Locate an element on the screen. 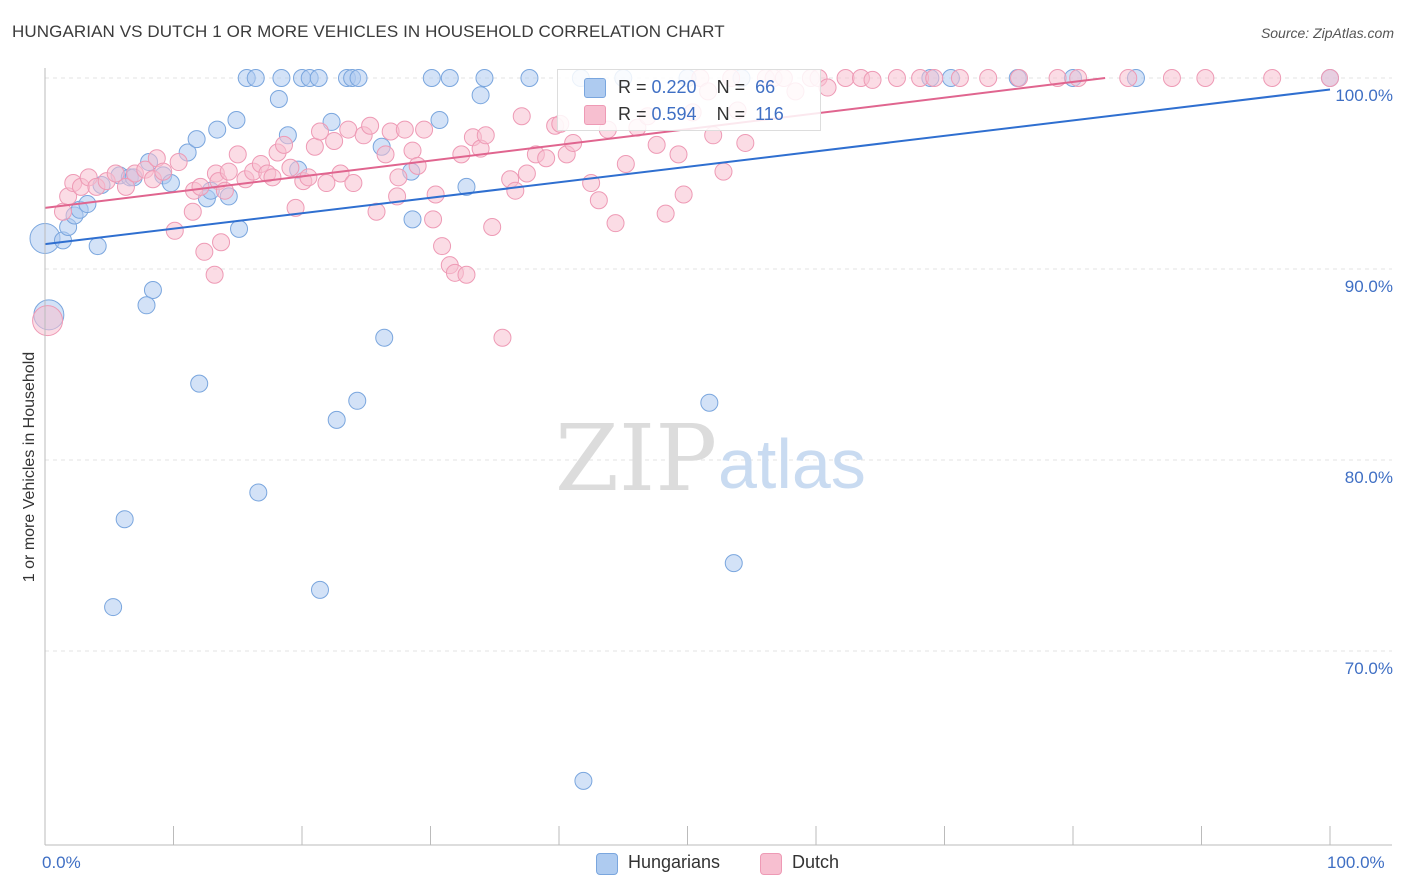 Image resolution: width=1406 pixels, height=892 pixels. y-tick-80: 80.0% is located at coordinates (1368, 477).